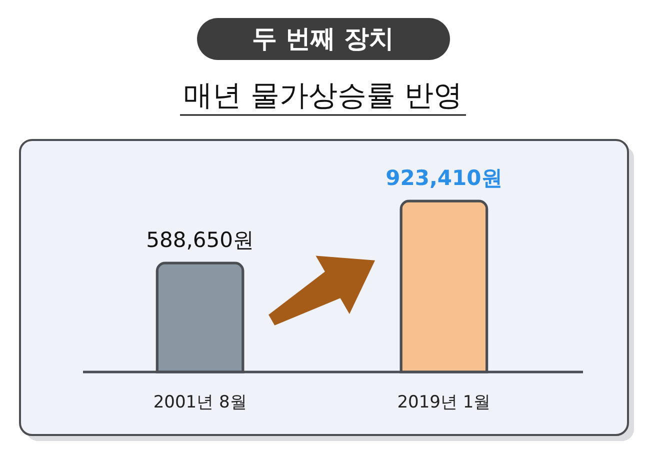 This screenshot has height=464, width=646. What do you see at coordinates (323, 38) in the screenshot?
I see `chart-title: 두 번째 장치` at bounding box center [323, 38].